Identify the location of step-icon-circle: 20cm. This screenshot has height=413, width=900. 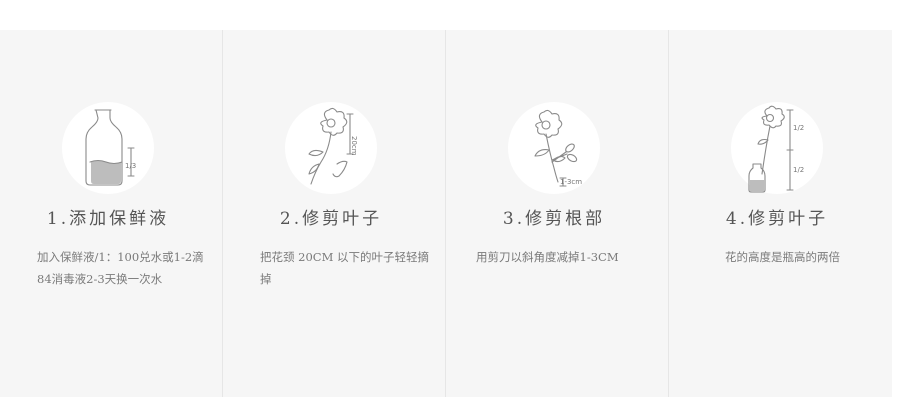
(331, 148).